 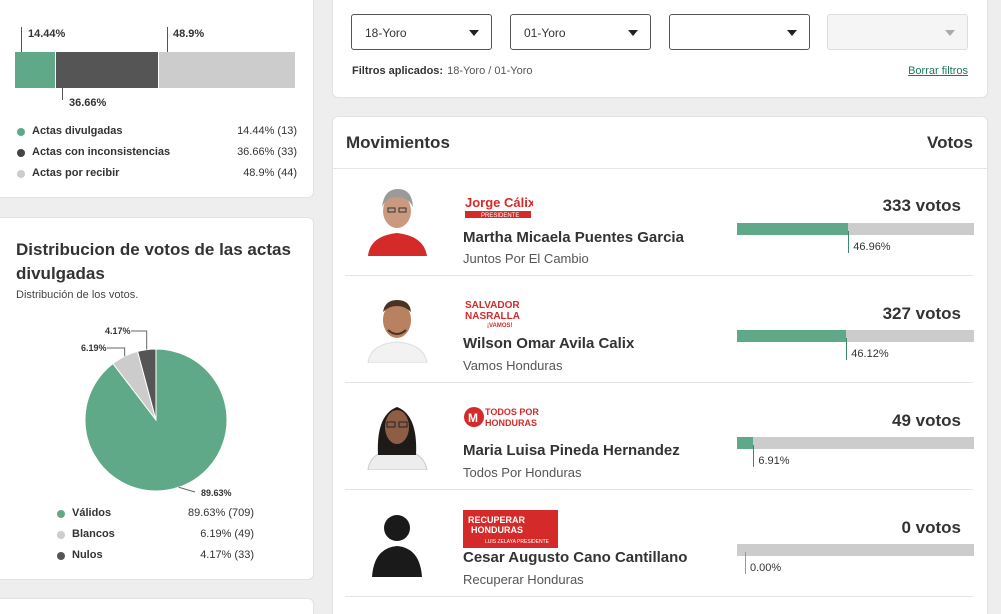 I want to click on actas-stacked-bar, so click(x=155, y=70).